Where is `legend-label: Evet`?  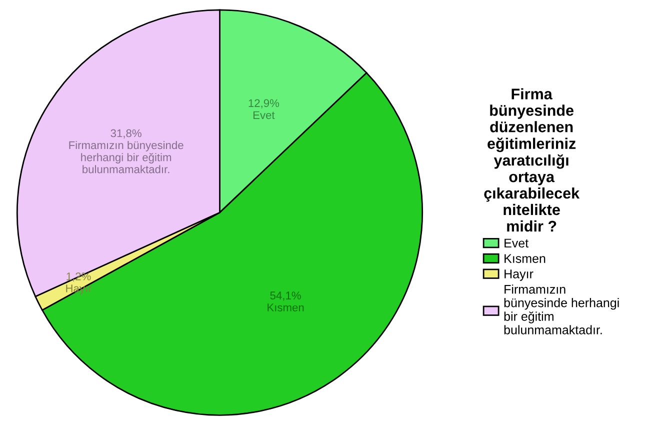
legend-label: Evet is located at coordinates (516, 243).